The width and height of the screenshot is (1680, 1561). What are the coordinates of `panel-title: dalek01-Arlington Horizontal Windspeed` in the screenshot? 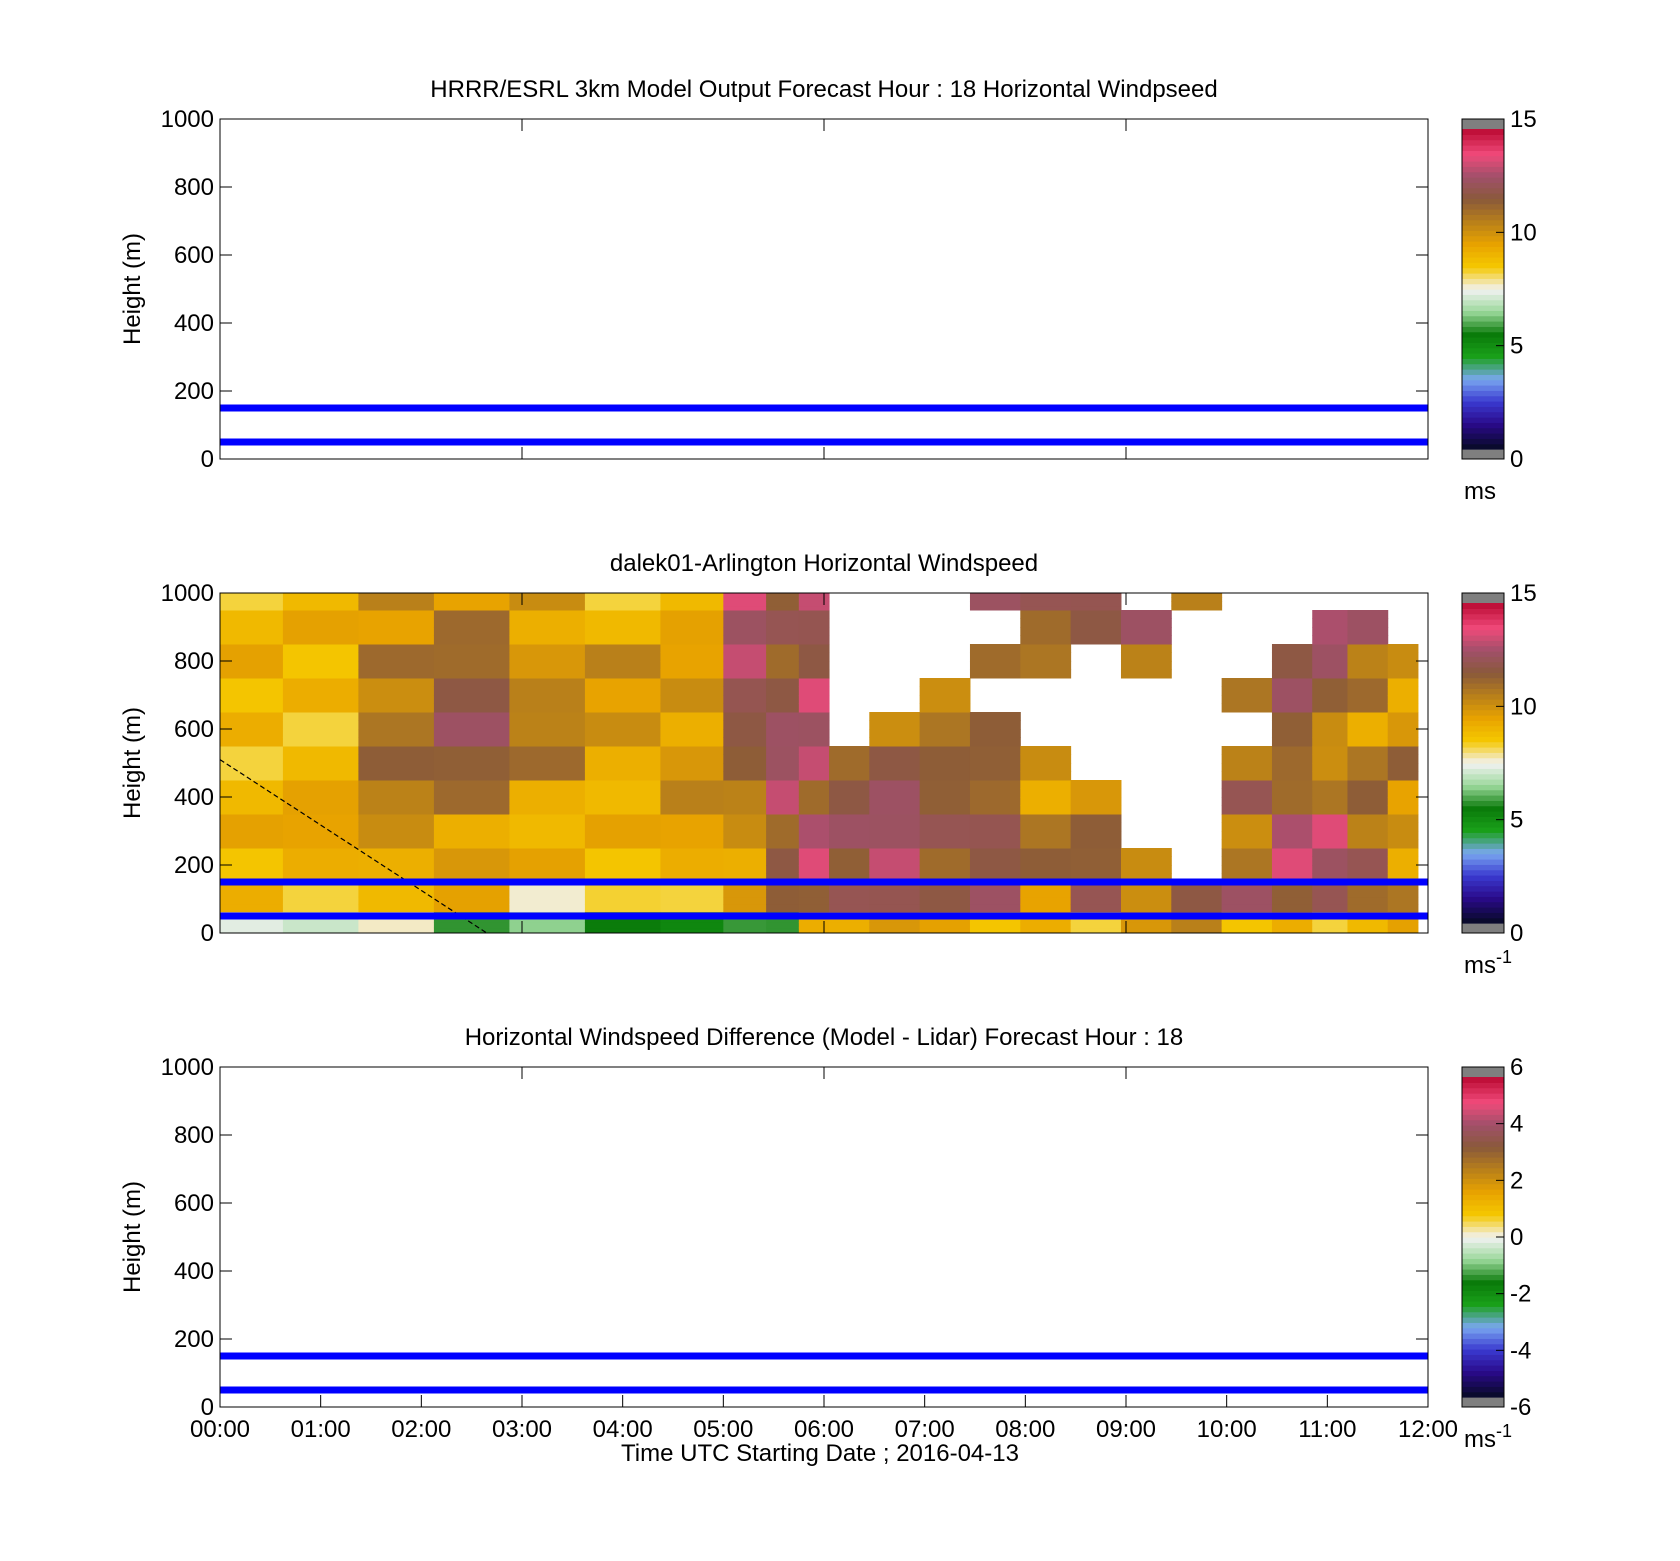 It's located at (824, 563).